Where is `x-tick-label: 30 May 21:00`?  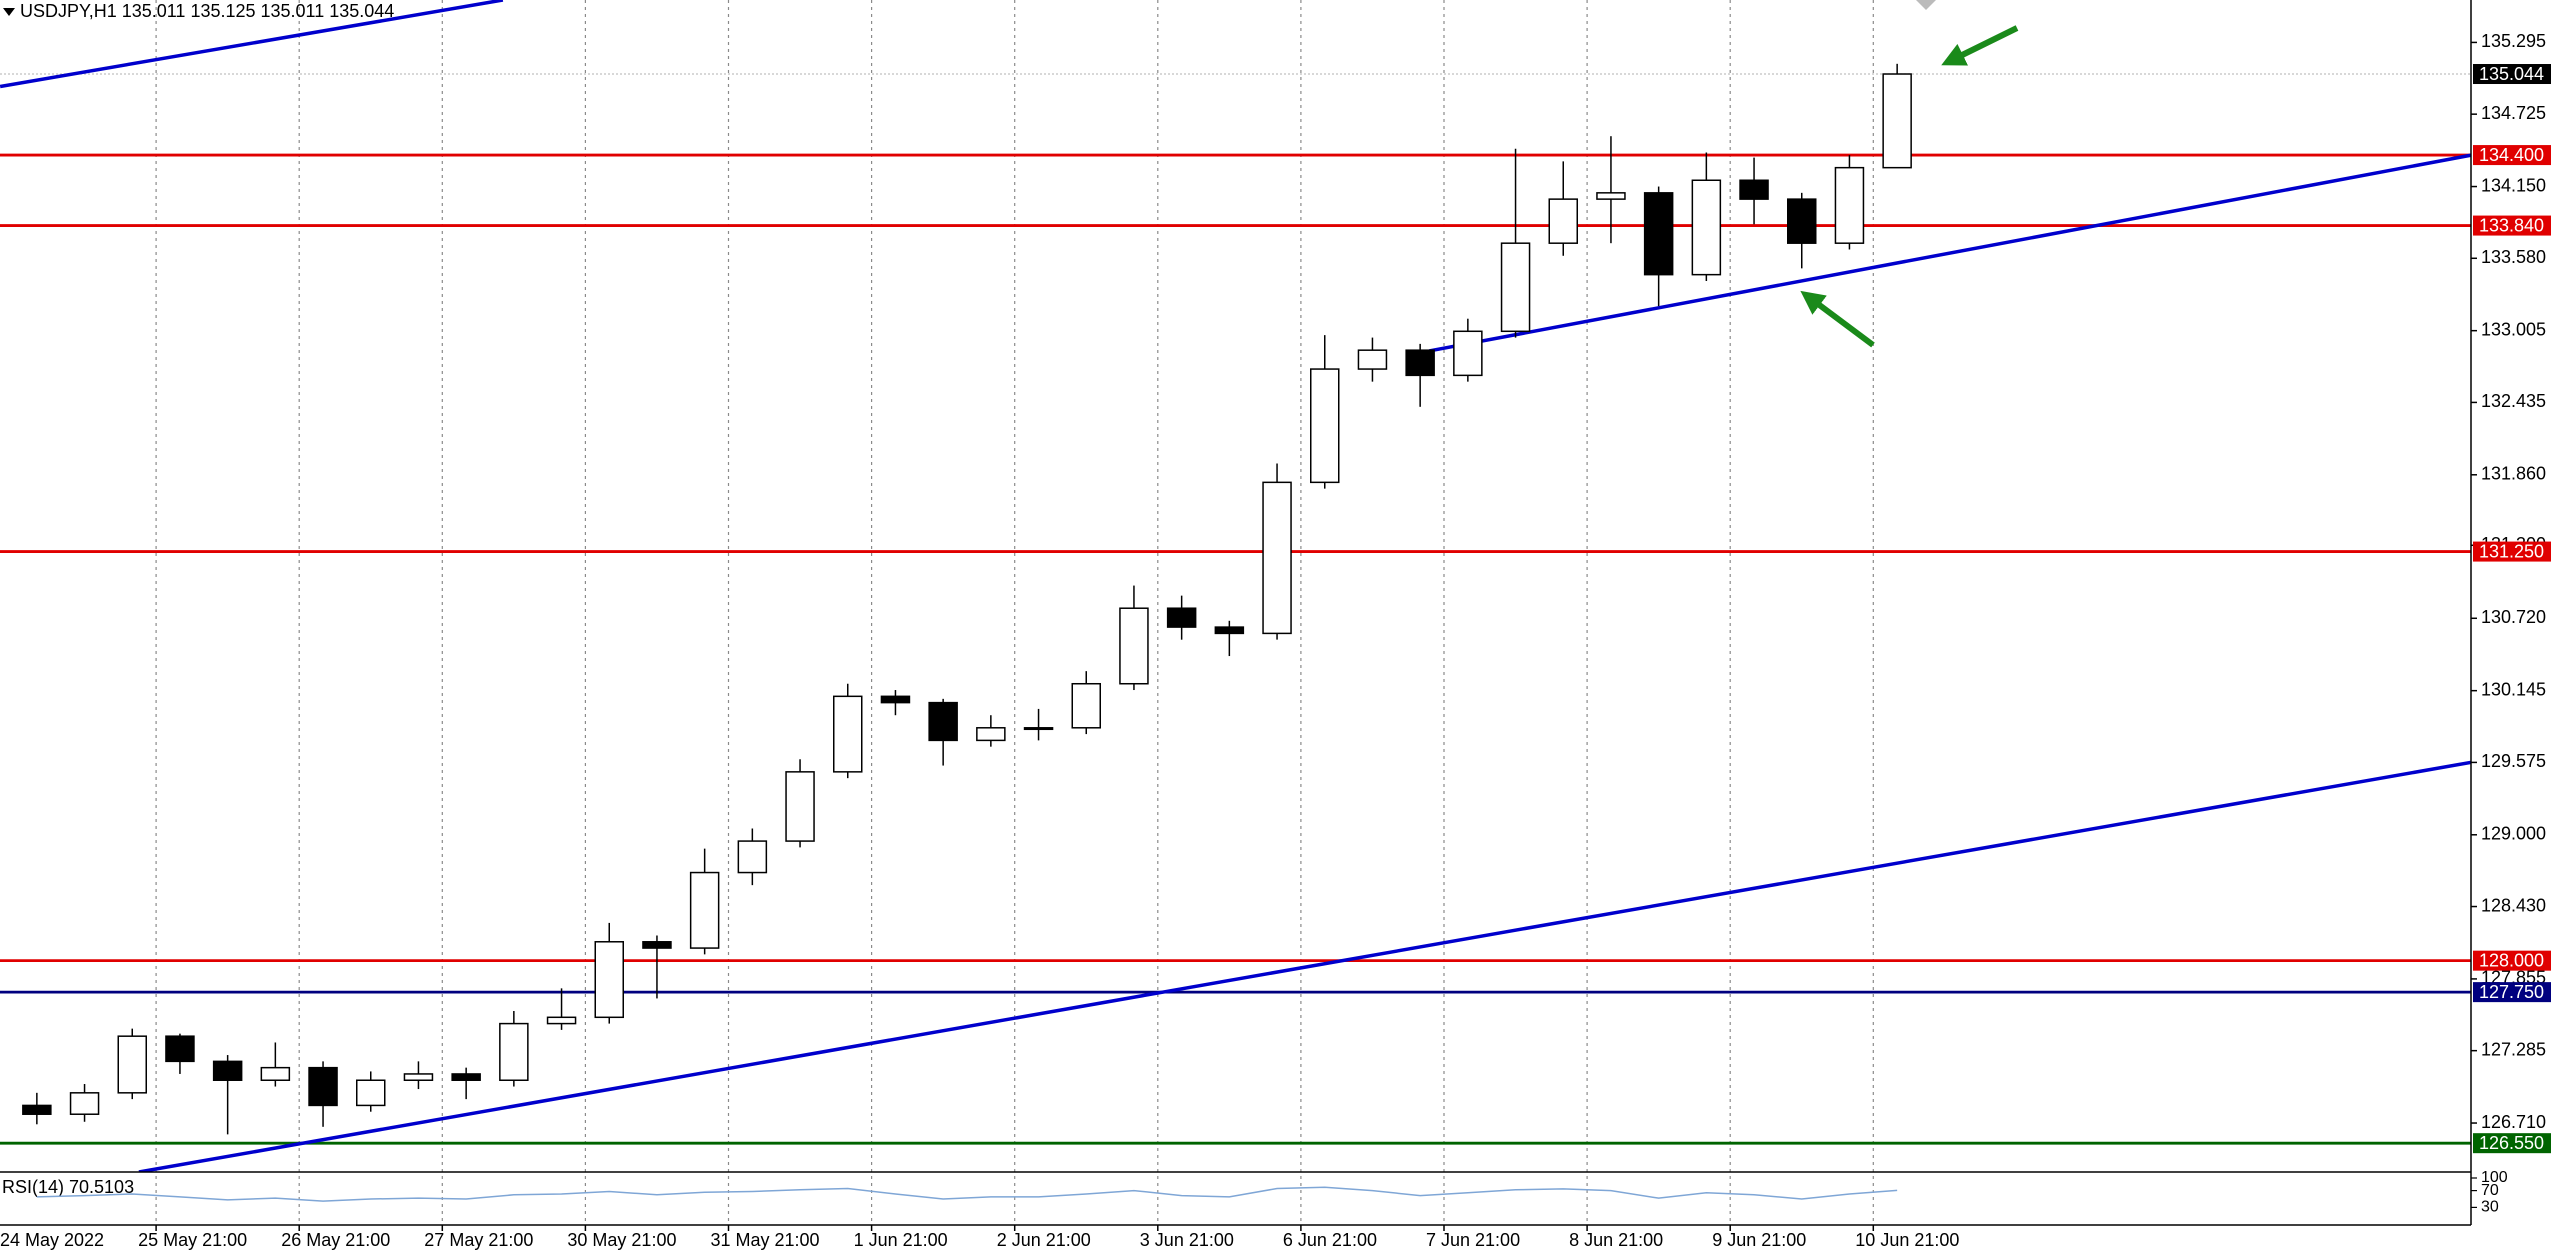 x-tick-label: 30 May 21:00 is located at coordinates (621, 1240).